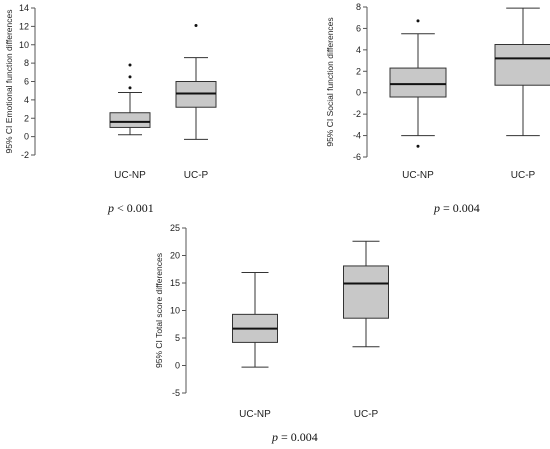 The width and height of the screenshot is (550, 449). What do you see at coordinates (175, 256) in the screenshot?
I see `y-tick-label: 20` at bounding box center [175, 256].